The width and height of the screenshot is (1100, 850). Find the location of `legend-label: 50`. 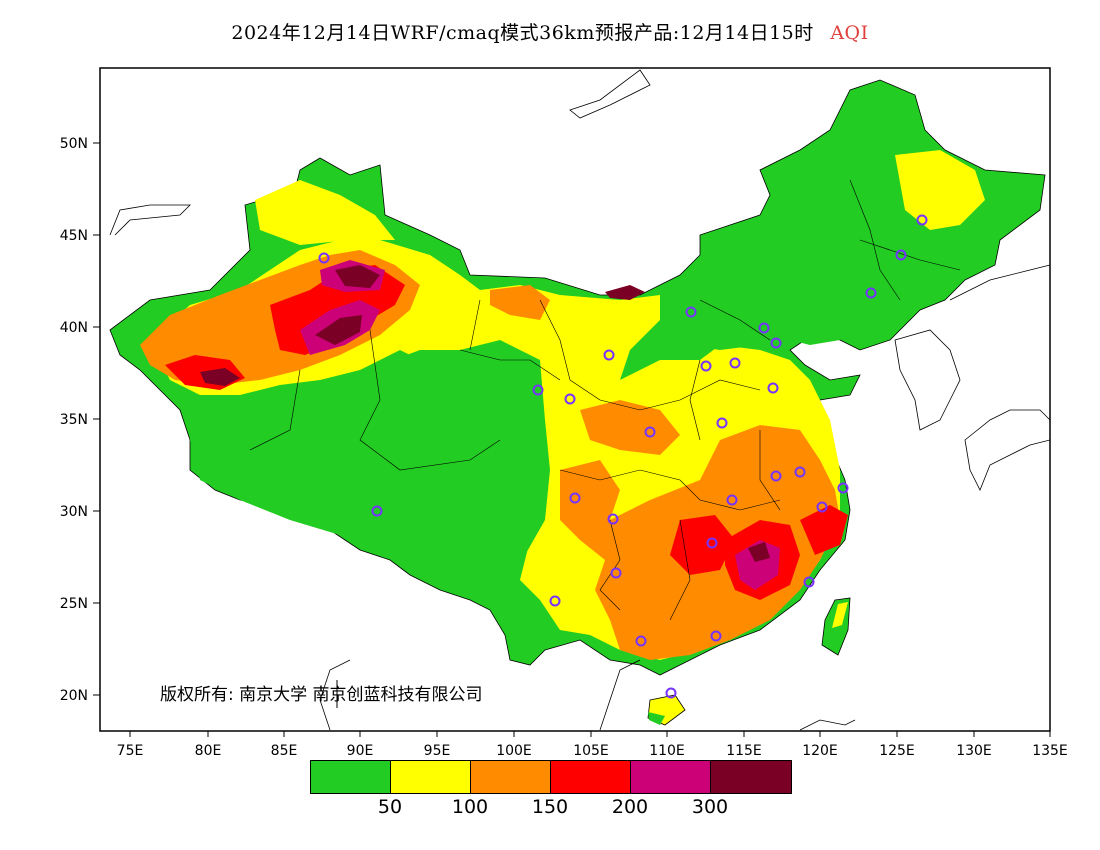

legend-label: 50 is located at coordinates (390, 807).